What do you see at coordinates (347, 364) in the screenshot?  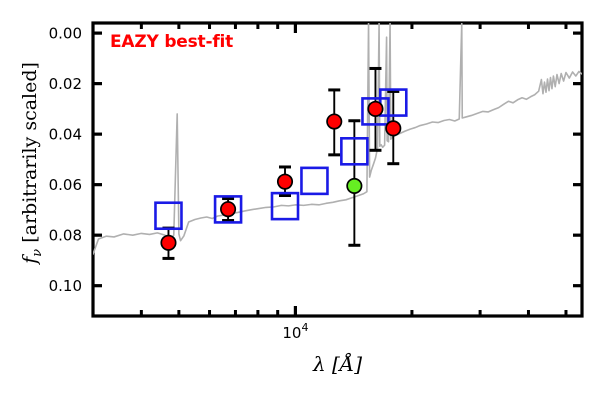 I see `x-axis-label-unit: [Å]` at bounding box center [347, 364].